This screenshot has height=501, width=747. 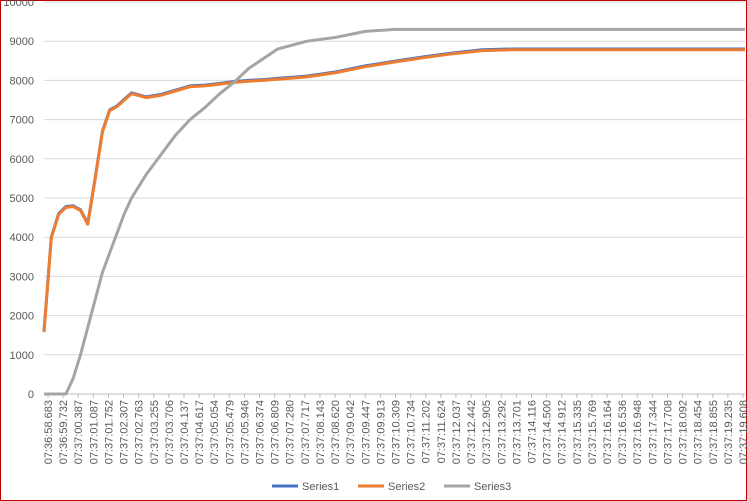 What do you see at coordinates (472, 432) in the screenshot?
I see `x-tick-label: 07:37:12.442` at bounding box center [472, 432].